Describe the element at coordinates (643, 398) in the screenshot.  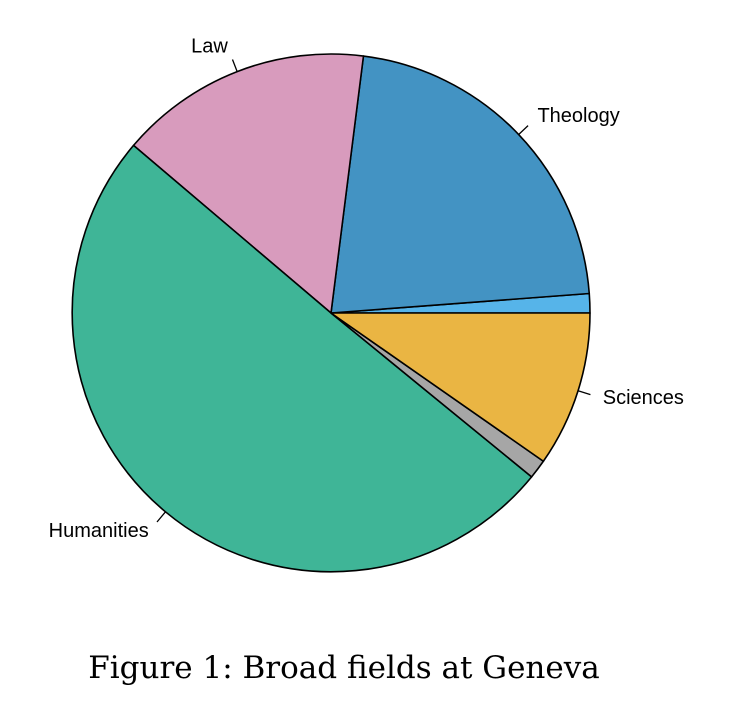
I see `slice-label-sciences: Sciences` at that location.